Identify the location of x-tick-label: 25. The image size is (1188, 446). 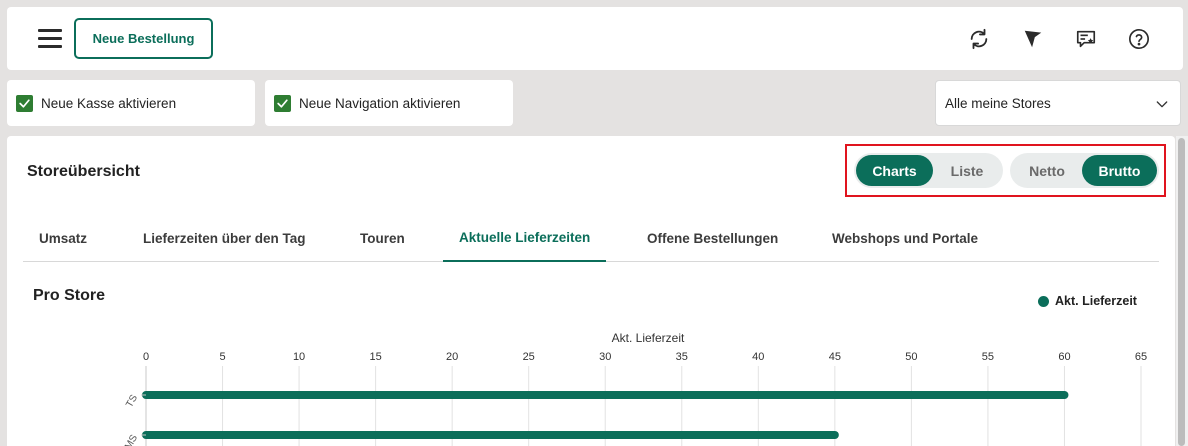
(529, 357).